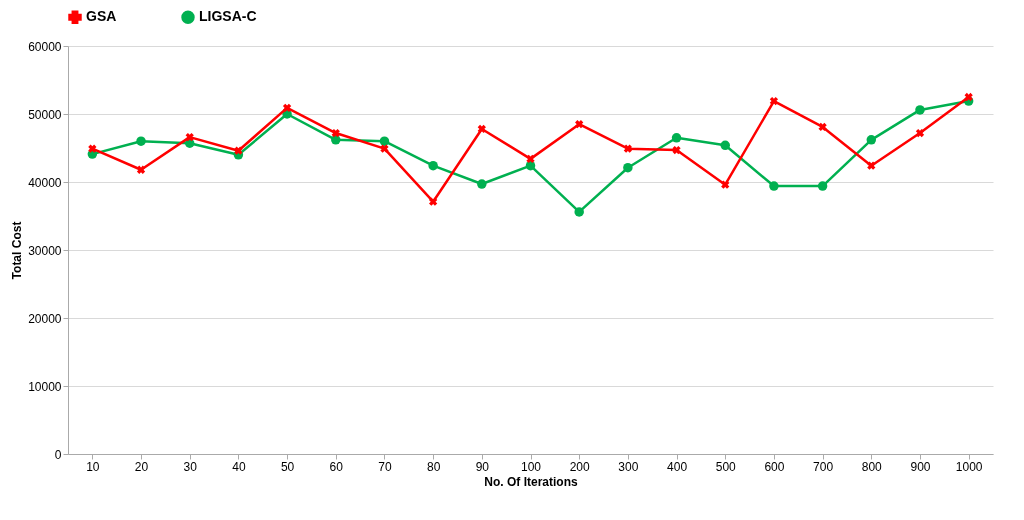 The width and height of the screenshot is (1024, 520). What do you see at coordinates (726, 466) in the screenshot?
I see `x-tick-label: 500` at bounding box center [726, 466].